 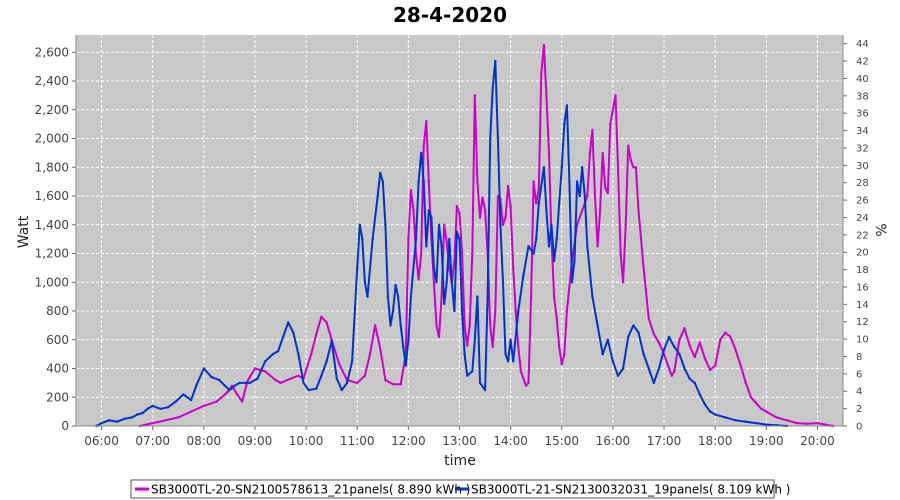 I want to click on y2-tick-label: 36, so click(x=862, y=114).